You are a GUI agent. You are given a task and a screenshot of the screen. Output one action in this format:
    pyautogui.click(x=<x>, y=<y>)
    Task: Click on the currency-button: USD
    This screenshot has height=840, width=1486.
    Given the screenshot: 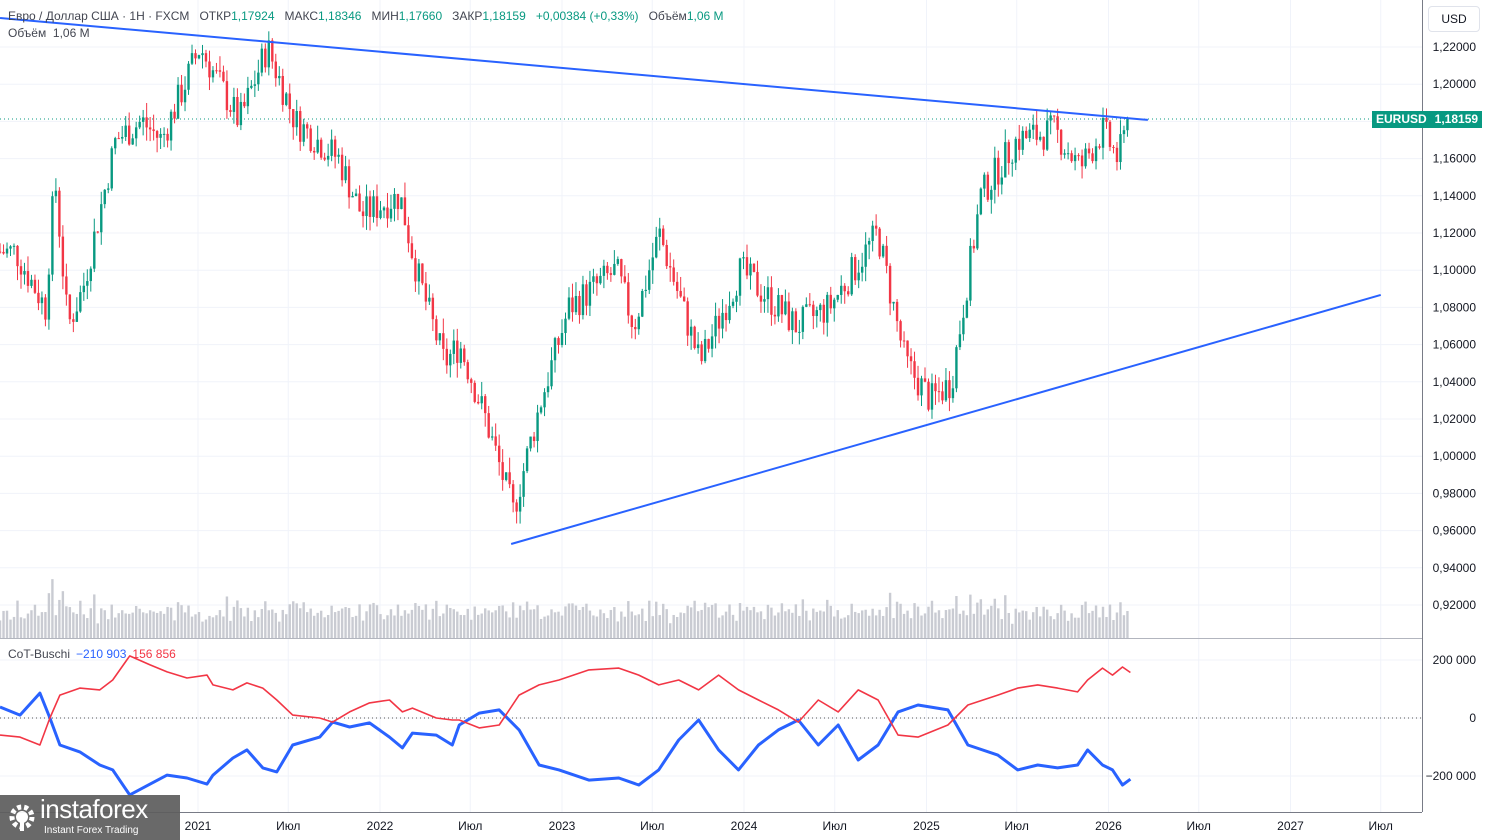 What is the action you would take?
    pyautogui.click(x=1454, y=19)
    